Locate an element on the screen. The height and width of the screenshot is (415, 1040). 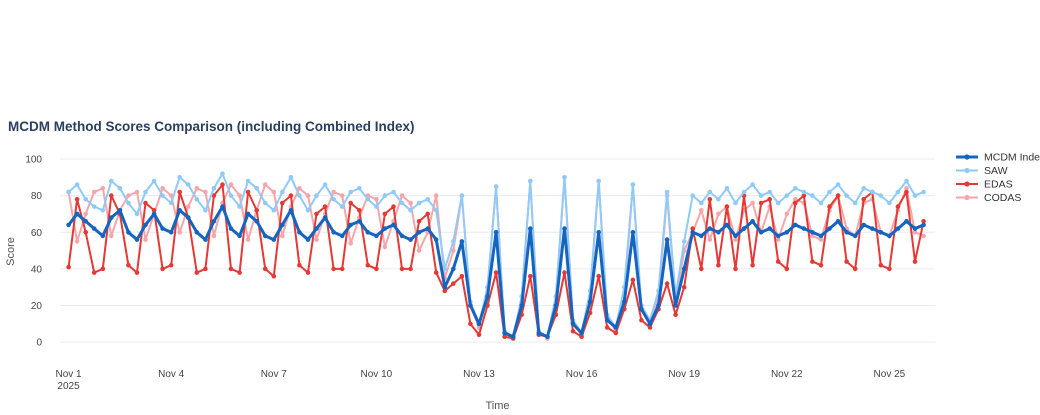
legend-item-edas: EDAS is located at coordinates (984, 185).